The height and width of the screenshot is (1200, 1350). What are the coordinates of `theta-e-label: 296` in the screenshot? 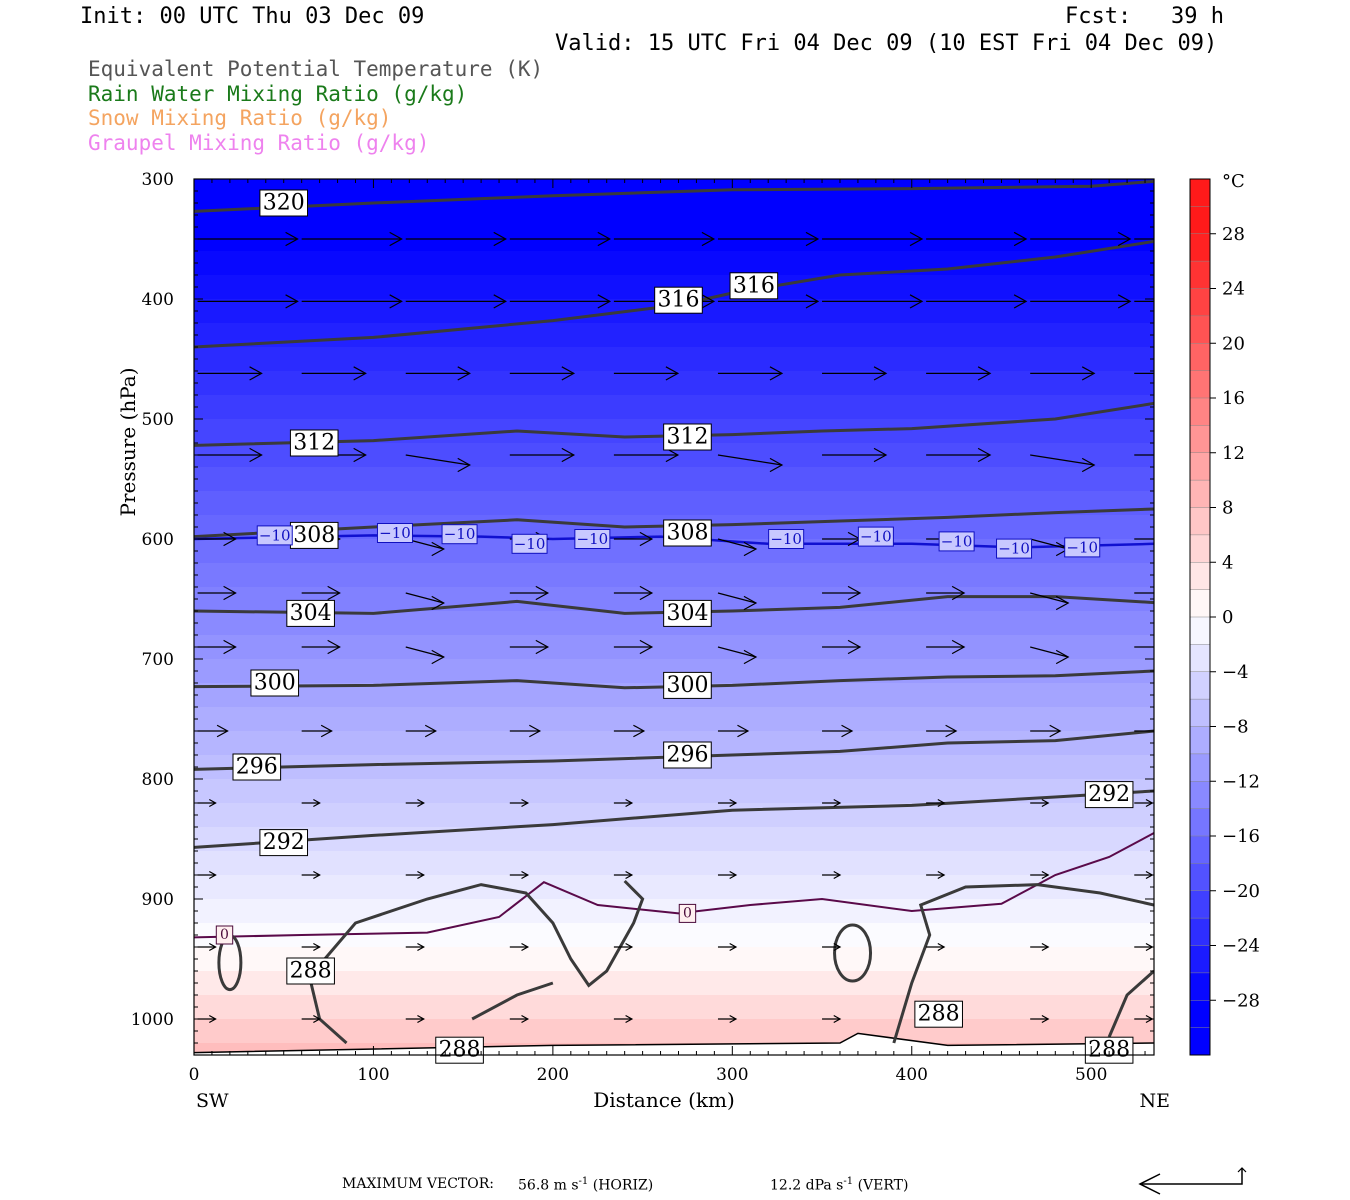 It's located at (687, 755).